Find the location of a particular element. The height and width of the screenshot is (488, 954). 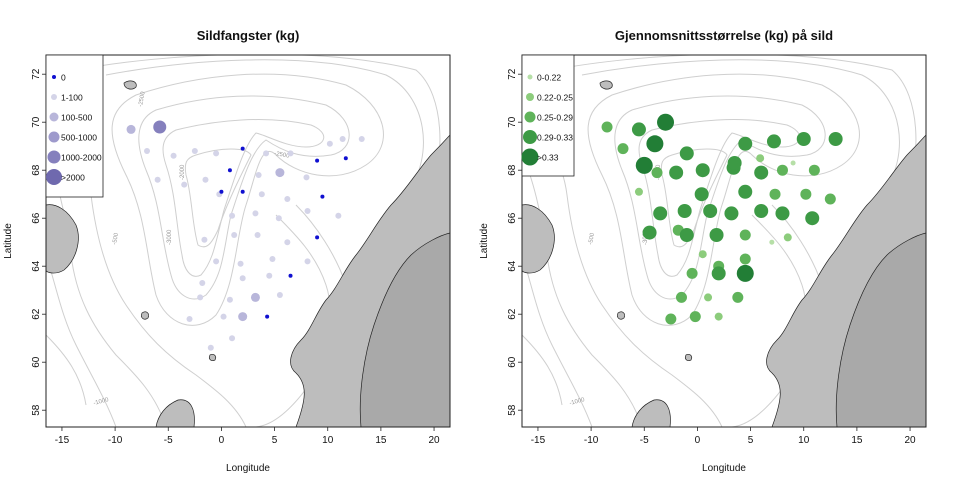

right-map-legend: 0-0.22 0.22-0.25 0.25-0.29 0.29-0.33 >0.33 is located at coordinates (548, 115).